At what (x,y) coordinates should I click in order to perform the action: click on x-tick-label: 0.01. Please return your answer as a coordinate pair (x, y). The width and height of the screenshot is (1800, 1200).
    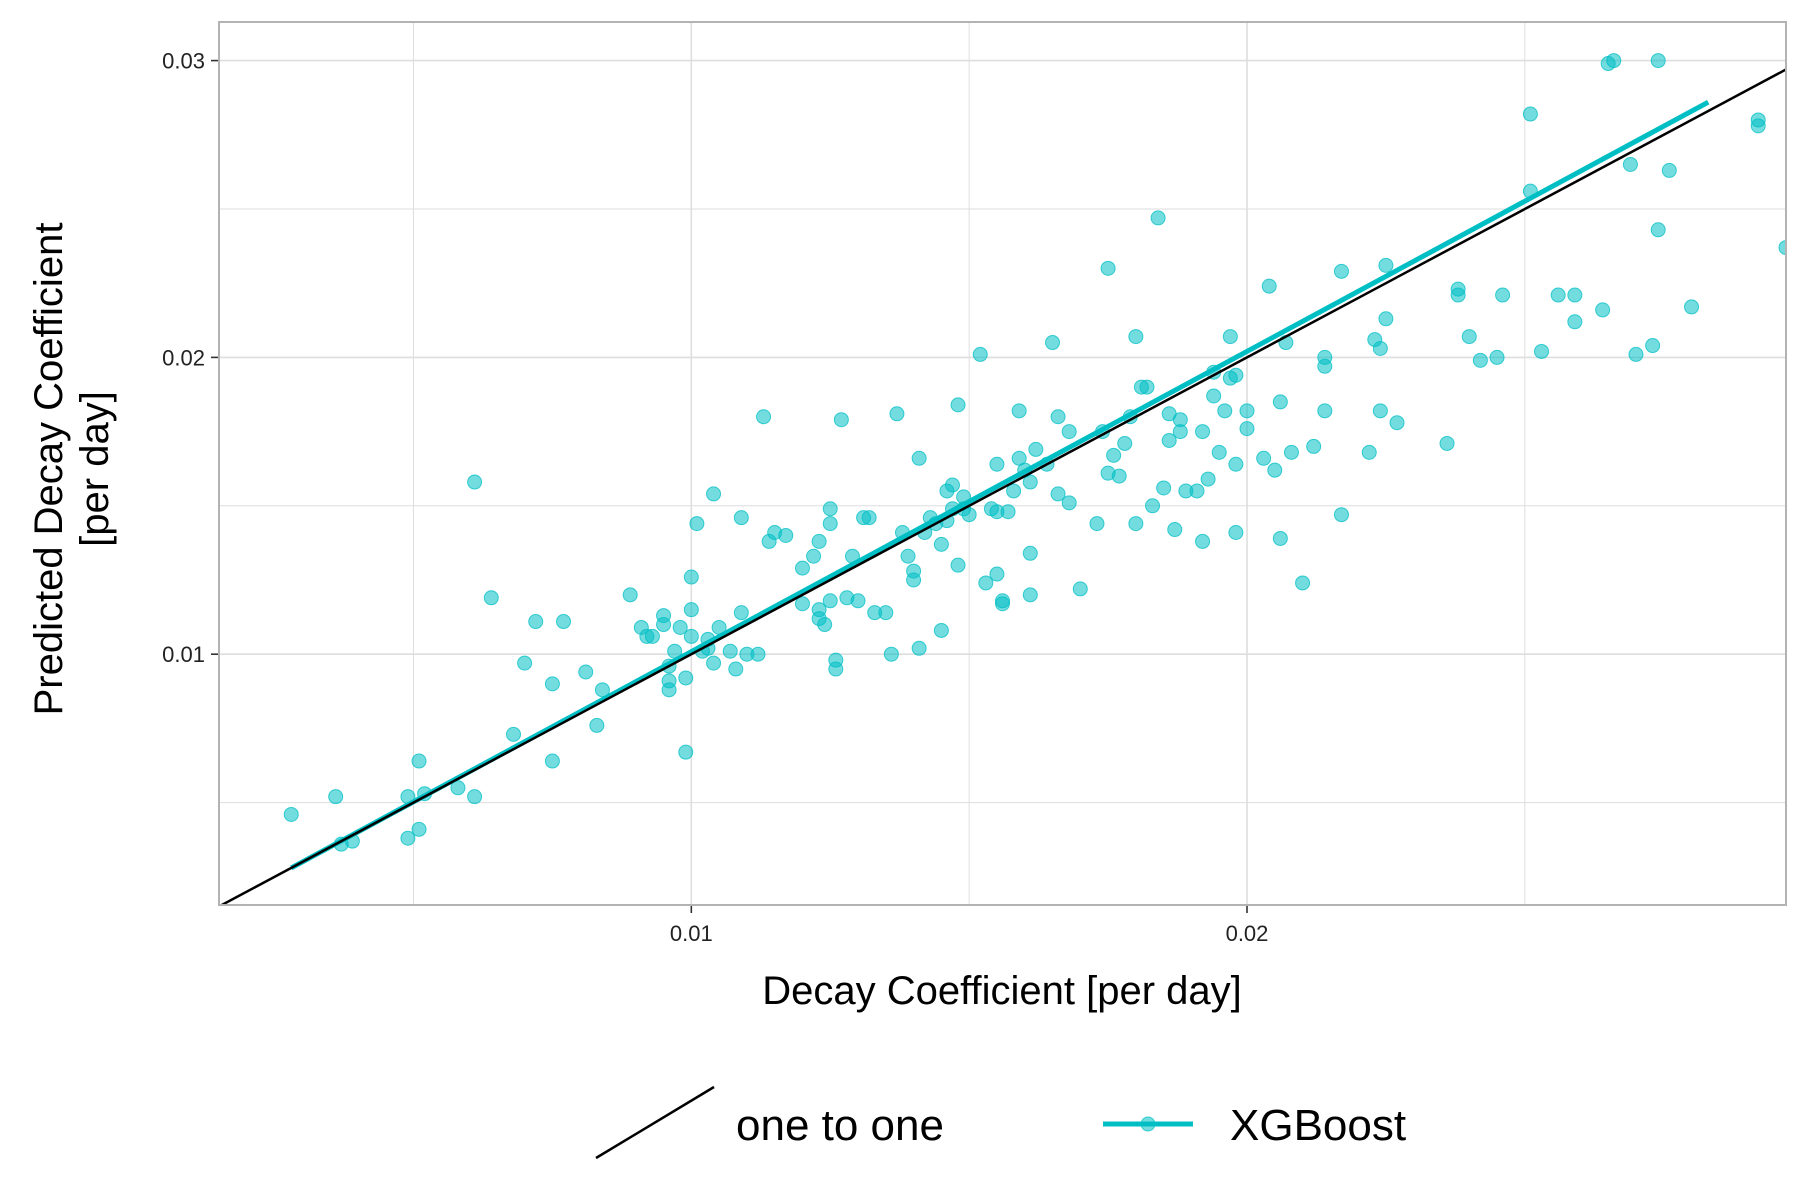
    Looking at the image, I should click on (691, 933).